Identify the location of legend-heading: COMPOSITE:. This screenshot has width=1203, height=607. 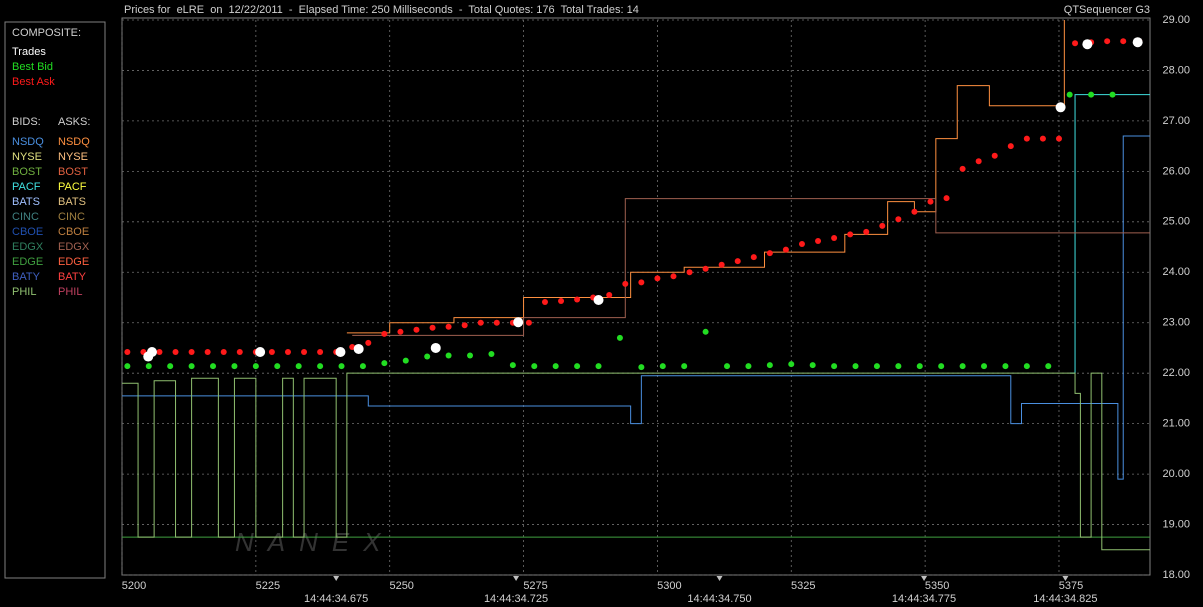
(46, 33).